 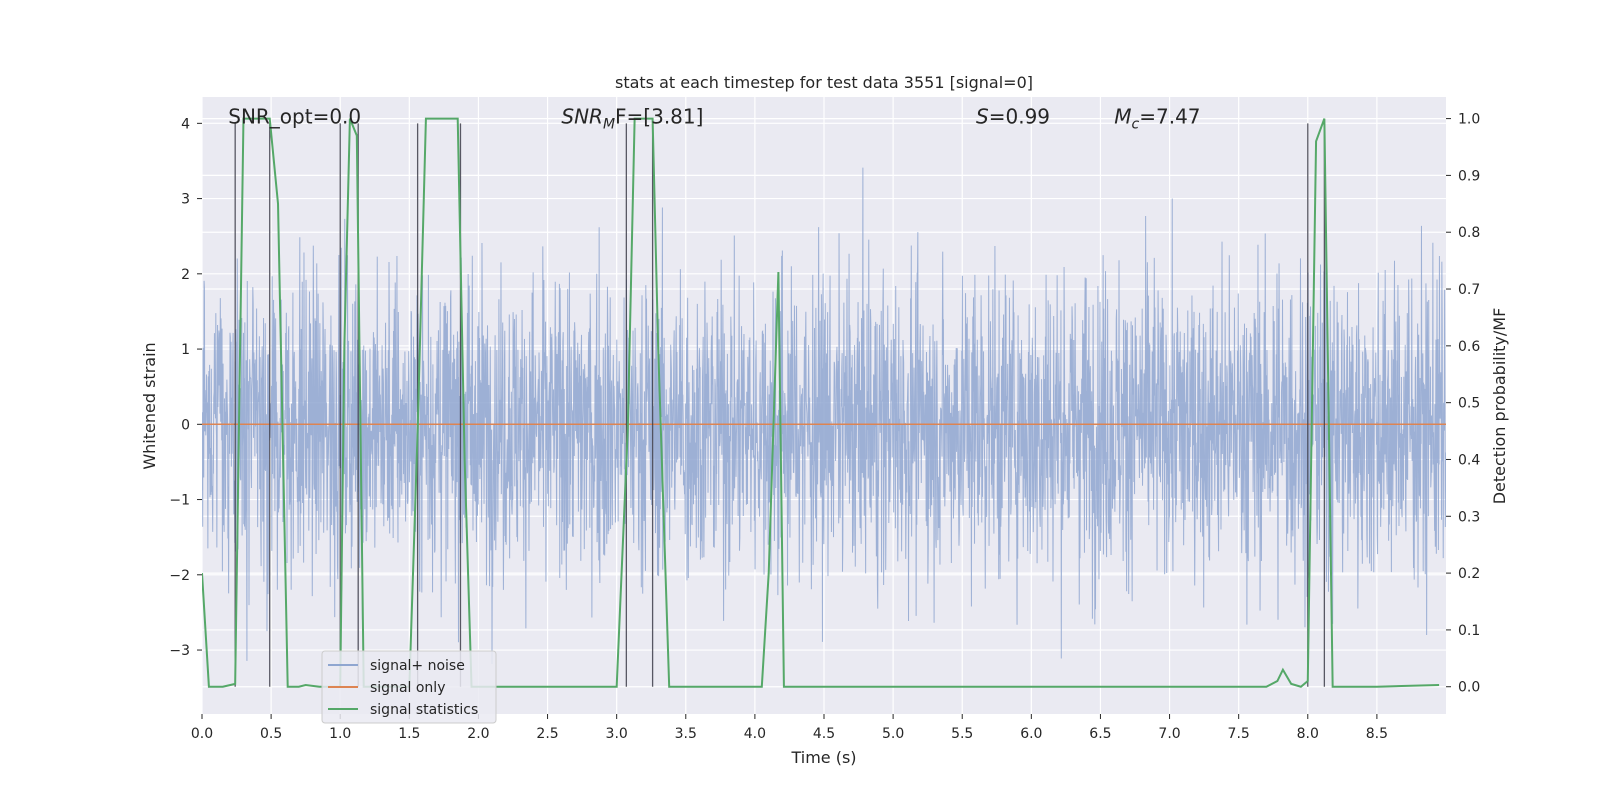 What do you see at coordinates (1308, 734) in the screenshot?
I see `x-tick-label: 8.0` at bounding box center [1308, 734].